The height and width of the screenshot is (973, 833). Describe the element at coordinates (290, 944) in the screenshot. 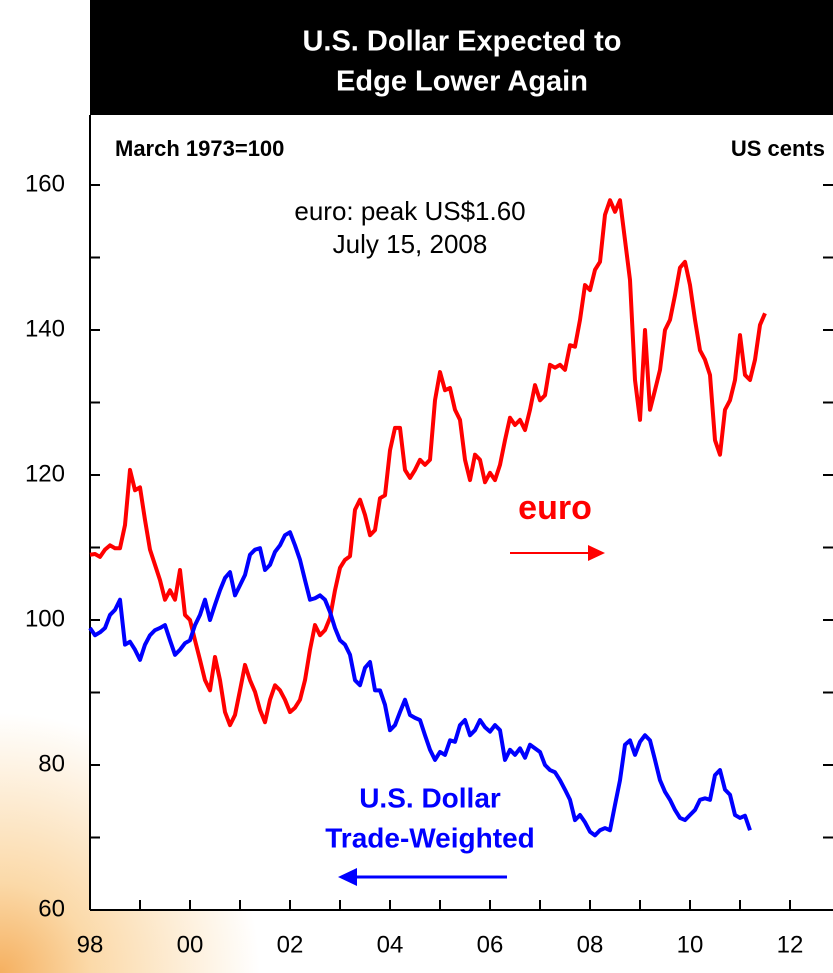

I see `x-tick-label: 02` at that location.